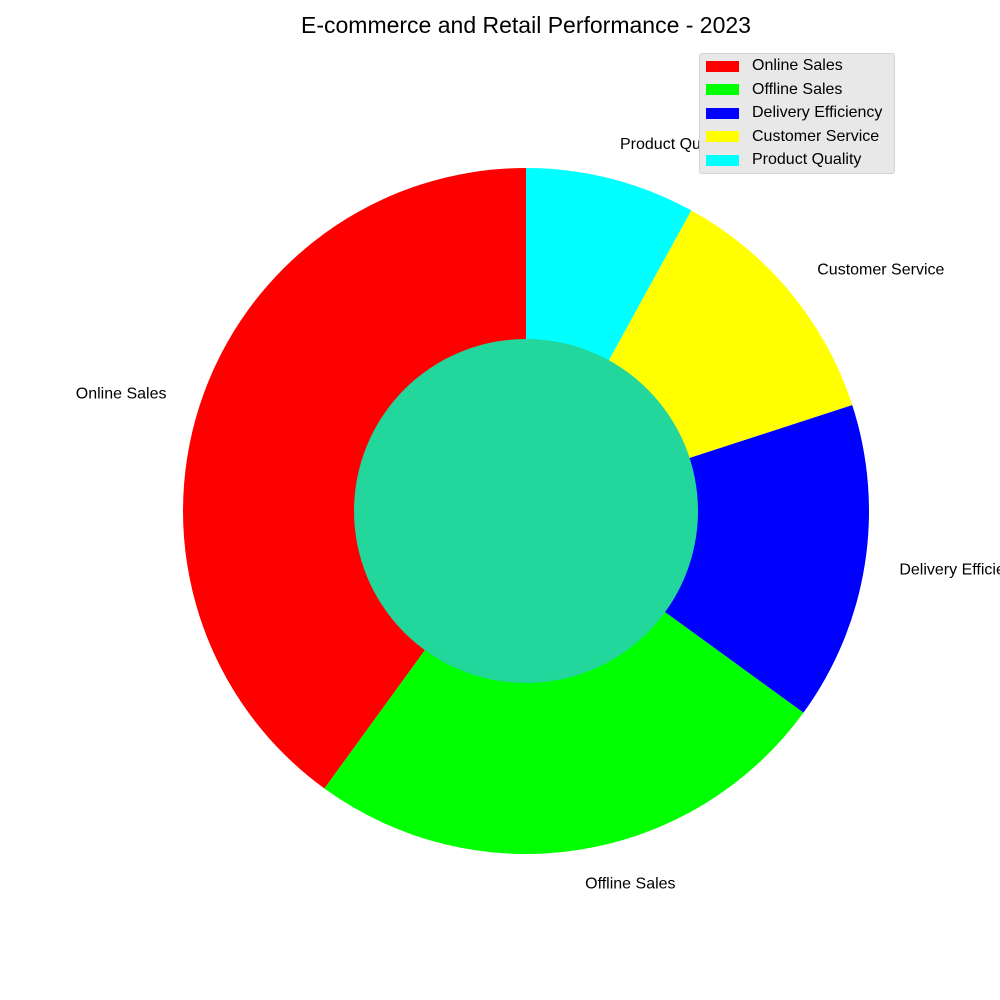 This screenshot has width=1000, height=1000. What do you see at coordinates (697, 559) in the screenshot?
I see `slice-delivery-efficiency` at bounding box center [697, 559].